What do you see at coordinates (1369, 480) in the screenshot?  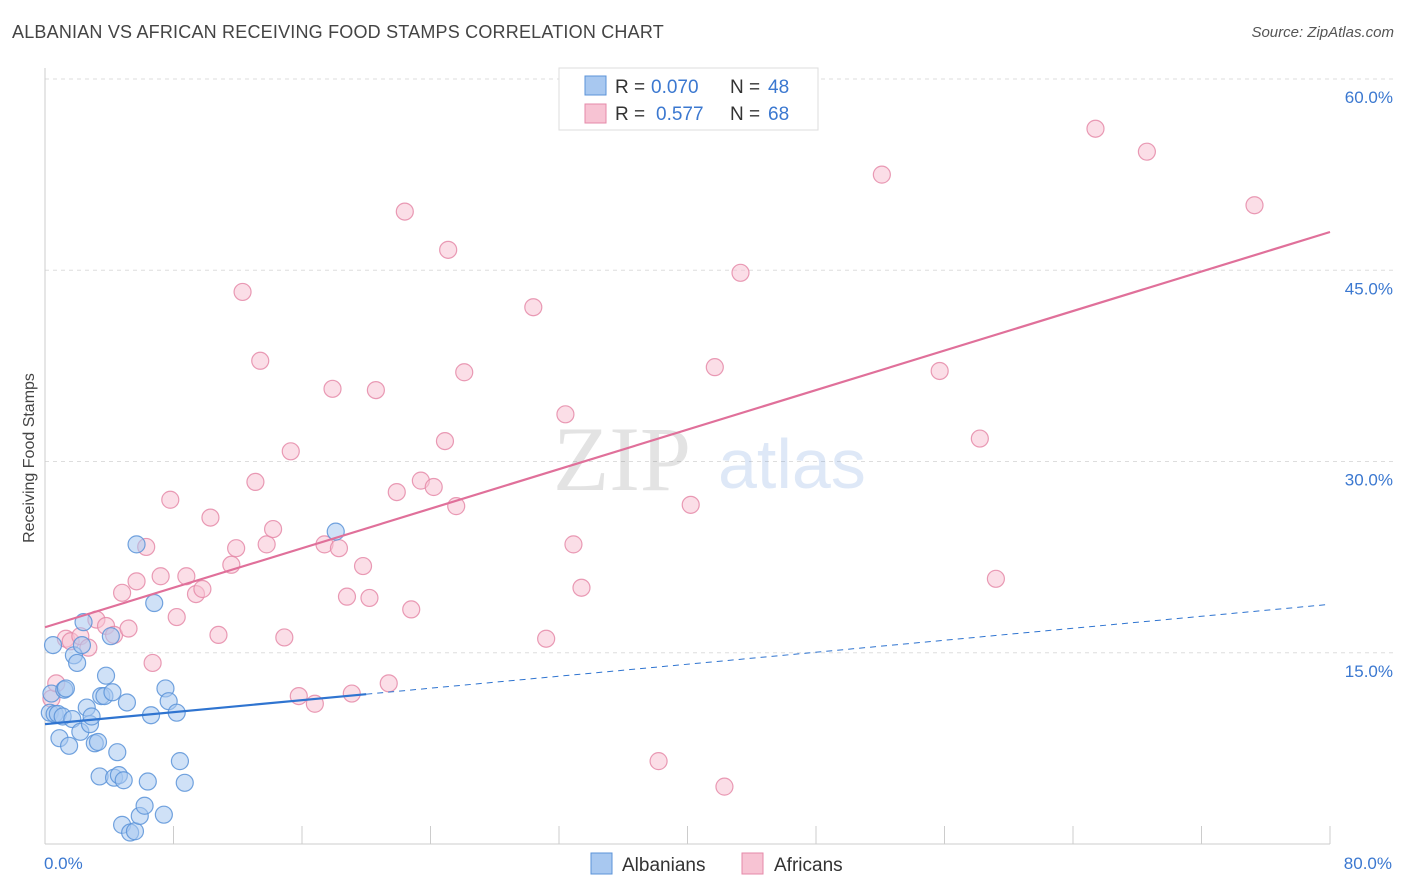 I see `y-tick-label: 30.0%` at bounding box center [1369, 480].